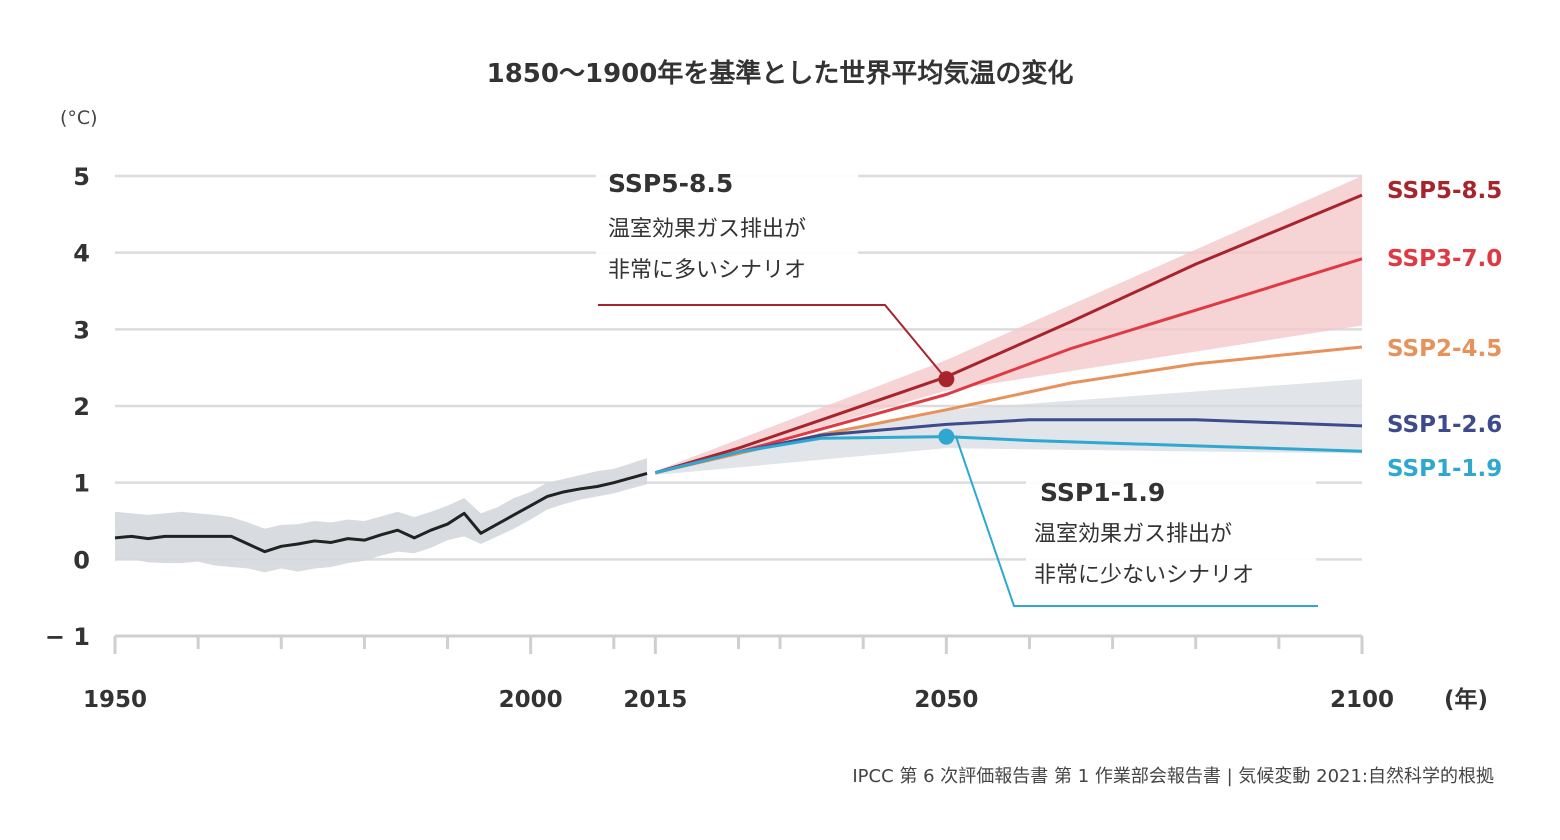 The height and width of the screenshot is (840, 1560). I want to click on series-label-ssp3-7-0: SSP3-7.0, so click(1444, 259).